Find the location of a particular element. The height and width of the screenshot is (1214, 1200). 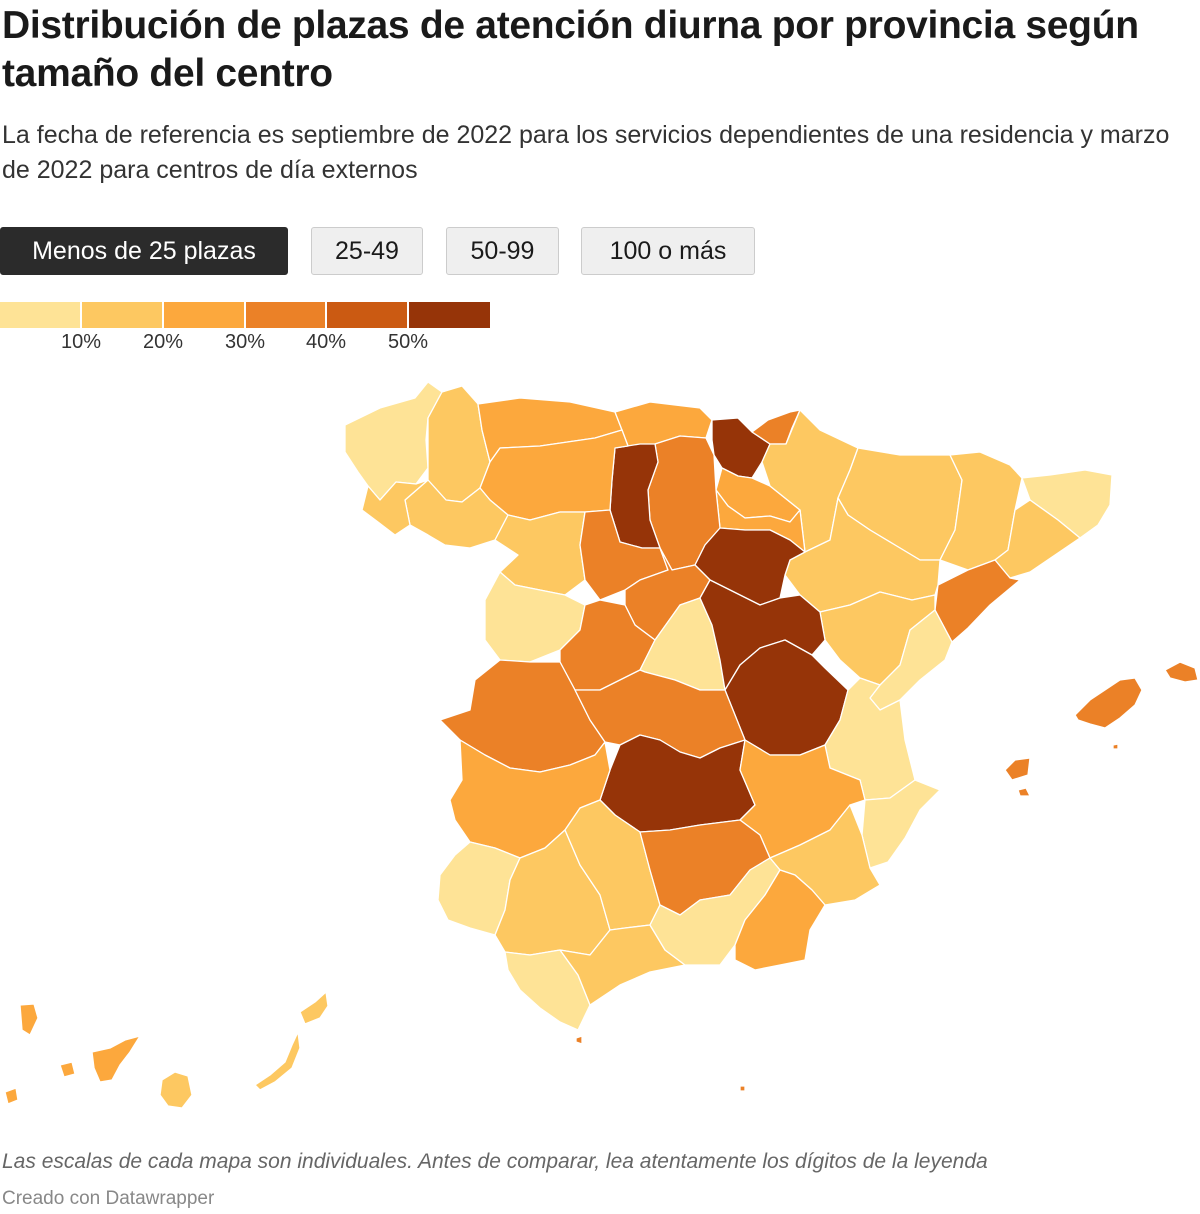

legend-tick-20: 20% is located at coordinates (163, 342).